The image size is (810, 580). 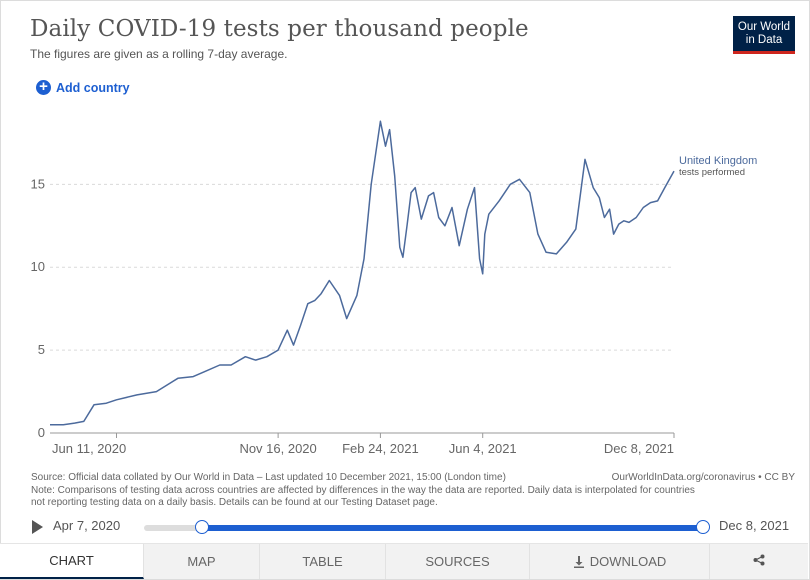 What do you see at coordinates (37, 527) in the screenshot?
I see `play-icon` at bounding box center [37, 527].